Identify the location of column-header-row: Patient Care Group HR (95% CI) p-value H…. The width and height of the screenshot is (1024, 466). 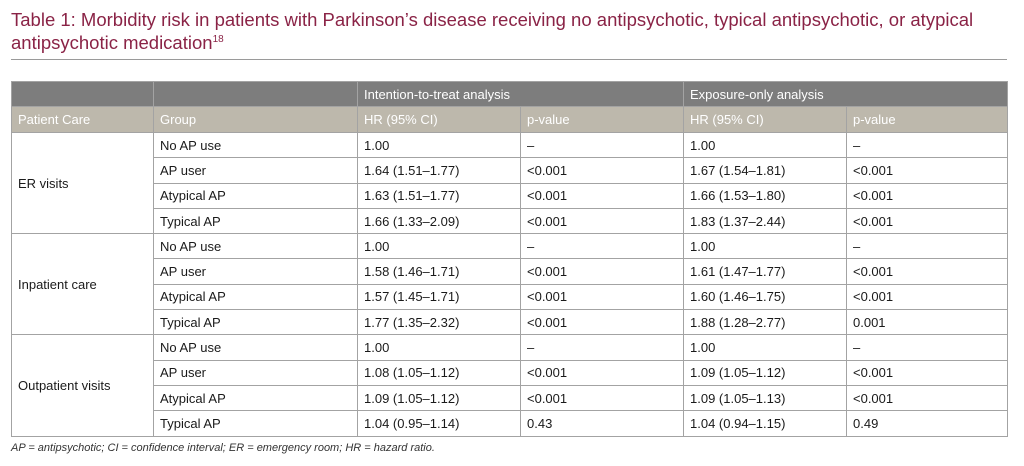
(509, 119).